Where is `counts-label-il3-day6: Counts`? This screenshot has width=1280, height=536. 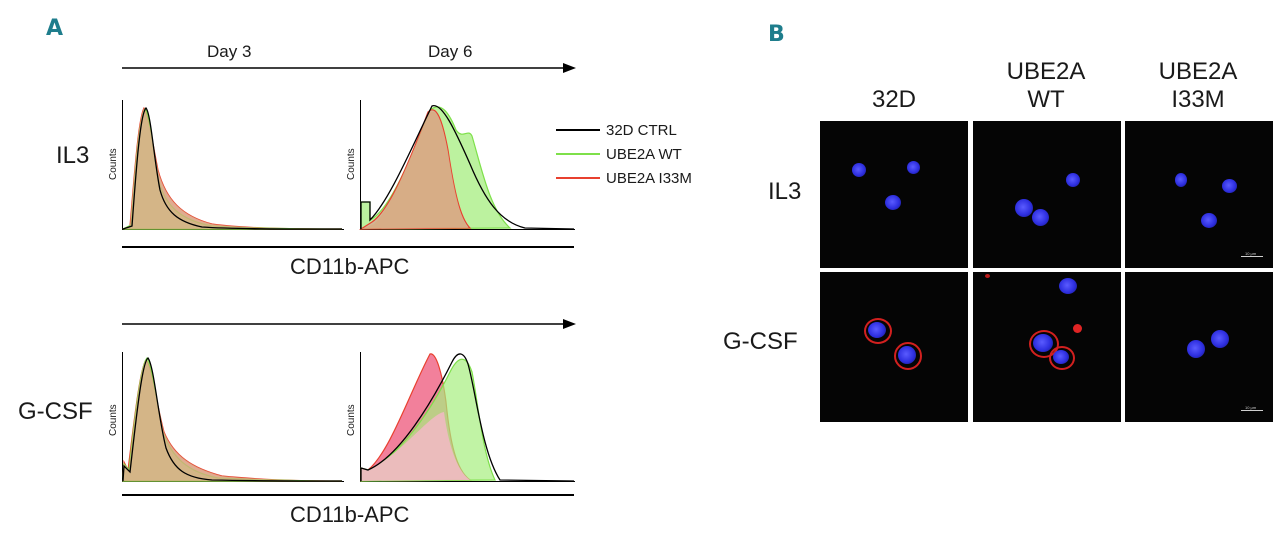
counts-label-il3-day6: Counts is located at coordinates (351, 164).